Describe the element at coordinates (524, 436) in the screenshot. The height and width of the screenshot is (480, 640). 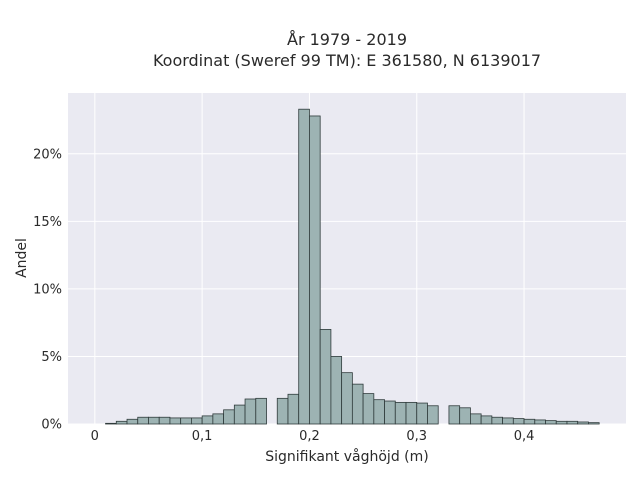
I see `x-tick-label: 0,4` at that location.